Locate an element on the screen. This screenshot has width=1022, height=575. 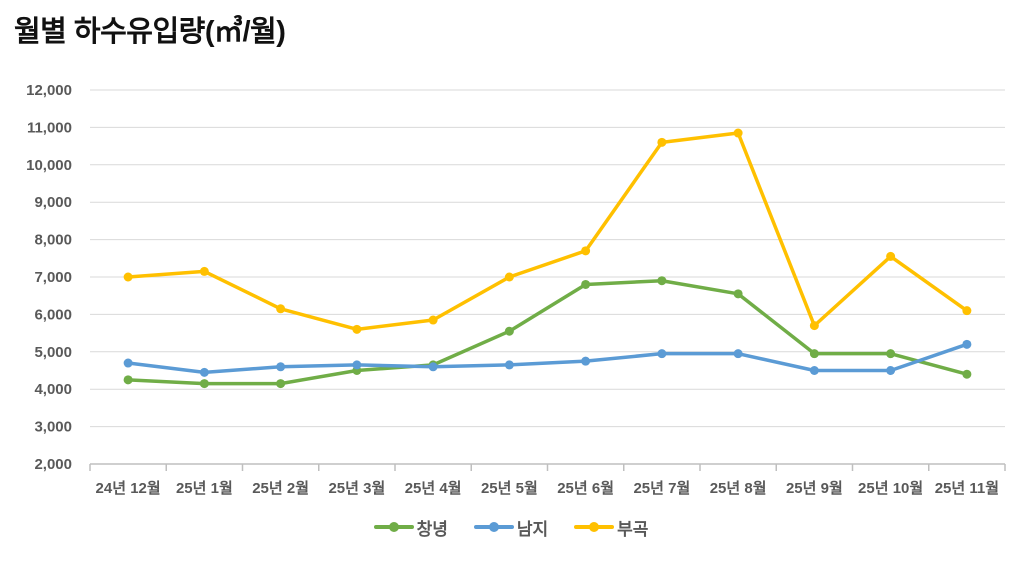
series-line is located at coordinates (547, 358).